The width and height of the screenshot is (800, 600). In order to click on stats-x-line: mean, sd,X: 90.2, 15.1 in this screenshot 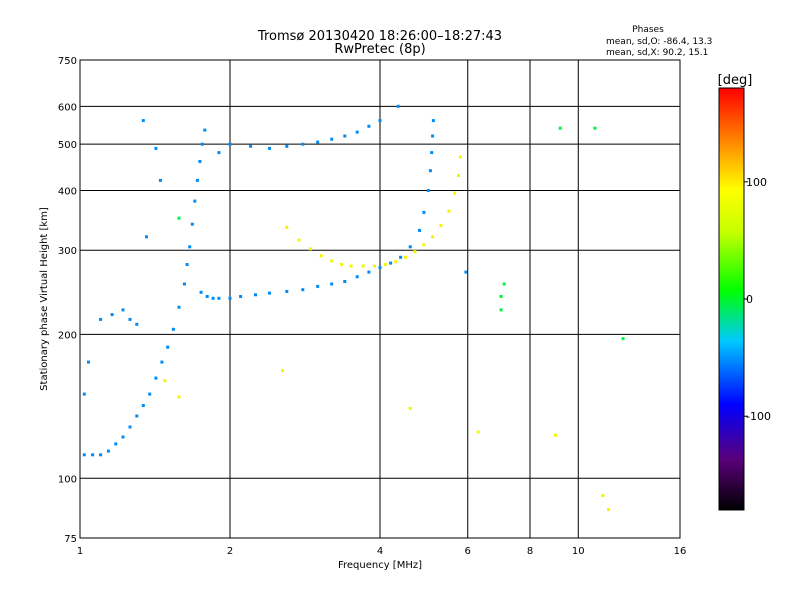, I will do `click(657, 53)`.